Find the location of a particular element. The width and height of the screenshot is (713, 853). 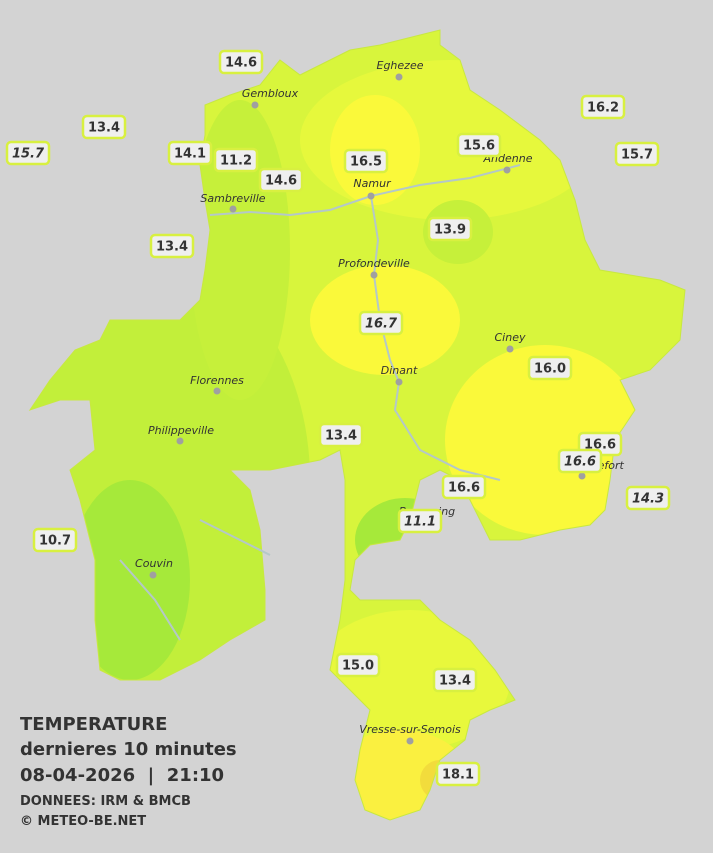

station-temperature: 18.1 is located at coordinates (458, 775).